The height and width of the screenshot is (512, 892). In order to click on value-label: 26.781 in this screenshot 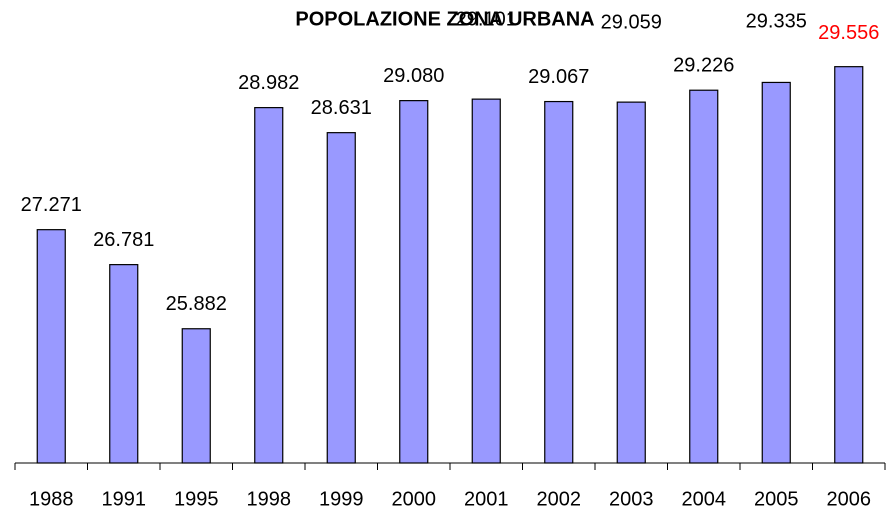, I will do `click(123, 240)`.